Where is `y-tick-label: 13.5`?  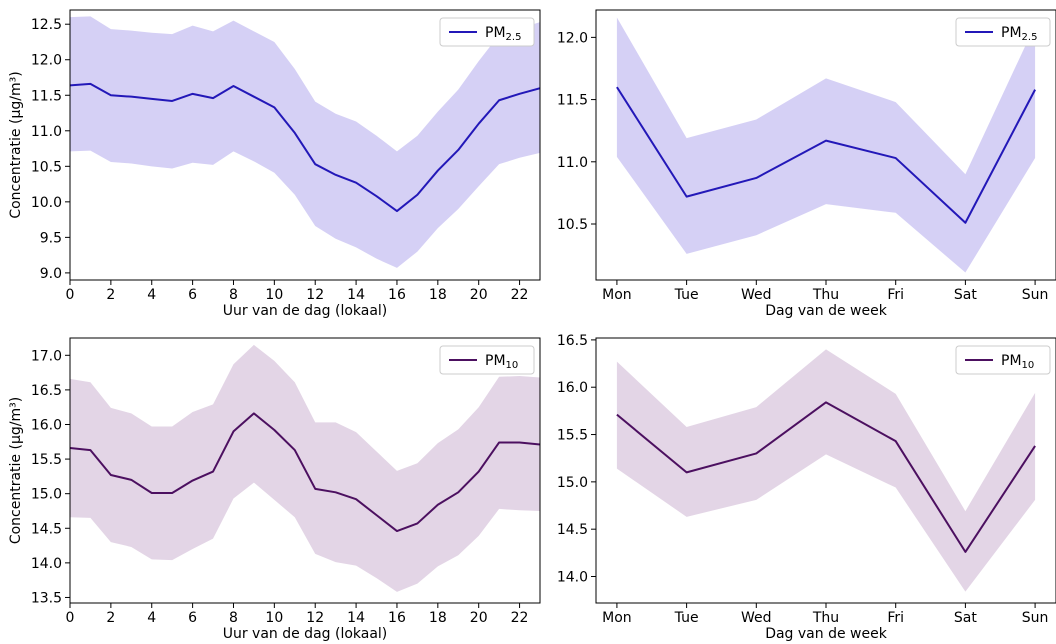
y-tick-label: 13.5 is located at coordinates (46, 598).